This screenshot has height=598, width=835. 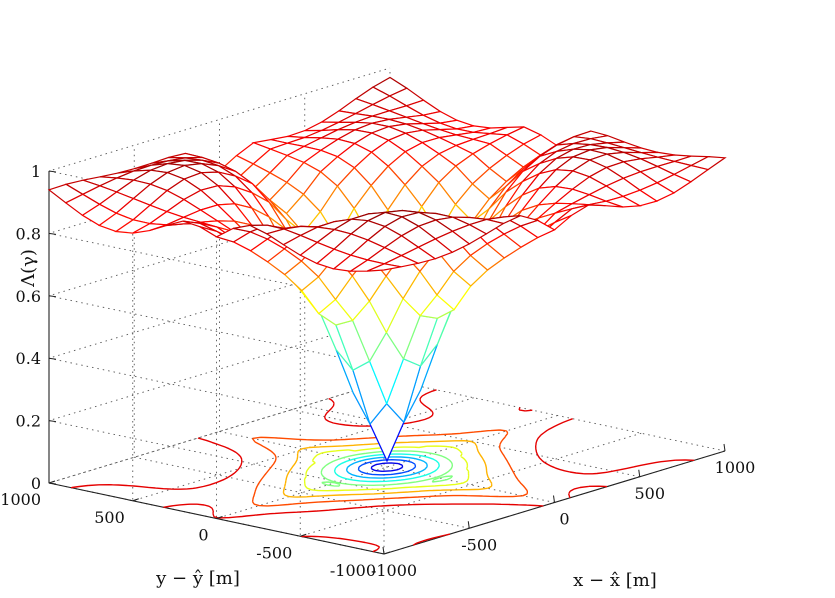 I want to click on z-tick-label: 0.8, so click(x=28, y=233).